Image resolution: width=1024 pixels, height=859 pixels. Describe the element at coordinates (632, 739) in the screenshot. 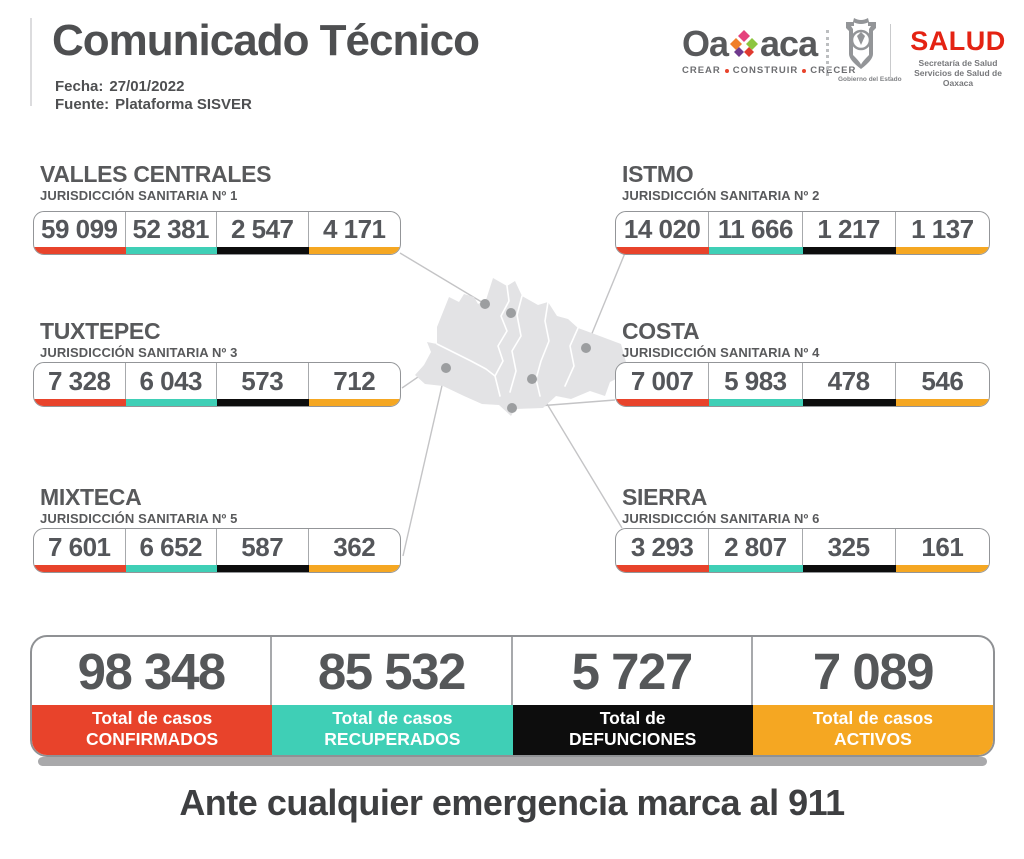

I see `total-label-line2: DEFUNCIONES` at that location.